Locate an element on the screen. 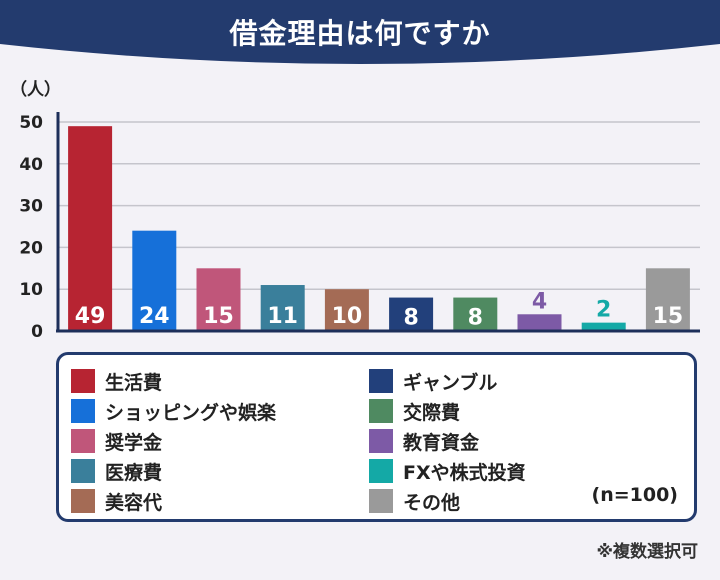 This screenshot has width=720, height=580. legend-item: 美容代 is located at coordinates (116, 501).